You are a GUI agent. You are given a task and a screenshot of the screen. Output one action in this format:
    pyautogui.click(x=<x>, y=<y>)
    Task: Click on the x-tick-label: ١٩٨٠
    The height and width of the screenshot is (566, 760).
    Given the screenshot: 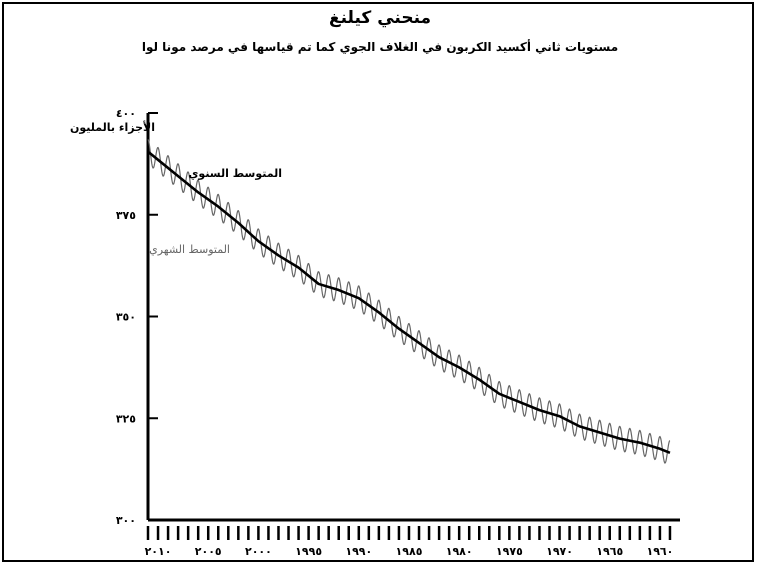 What is the action you would take?
    pyautogui.click(x=459, y=551)
    